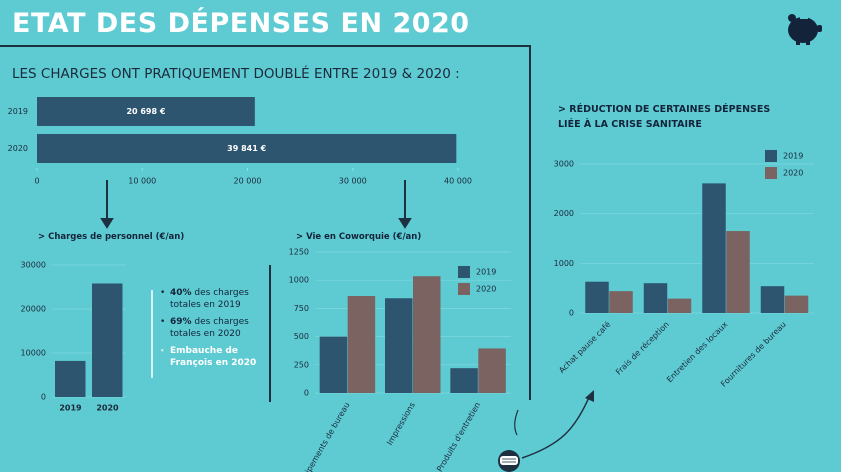 Image resolution: width=841 pixels, height=472 pixels. What do you see at coordinates (353, 181) in the screenshot?
I see `x-tick-label: 30 000` at bounding box center [353, 181].